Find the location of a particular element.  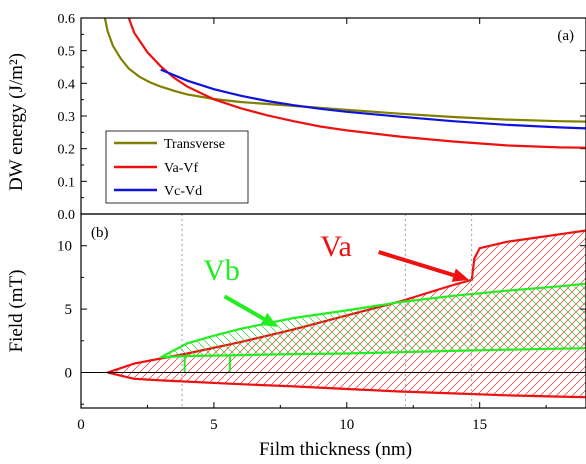

panel-b-ytick-label: 10 is located at coordinates (64, 247).